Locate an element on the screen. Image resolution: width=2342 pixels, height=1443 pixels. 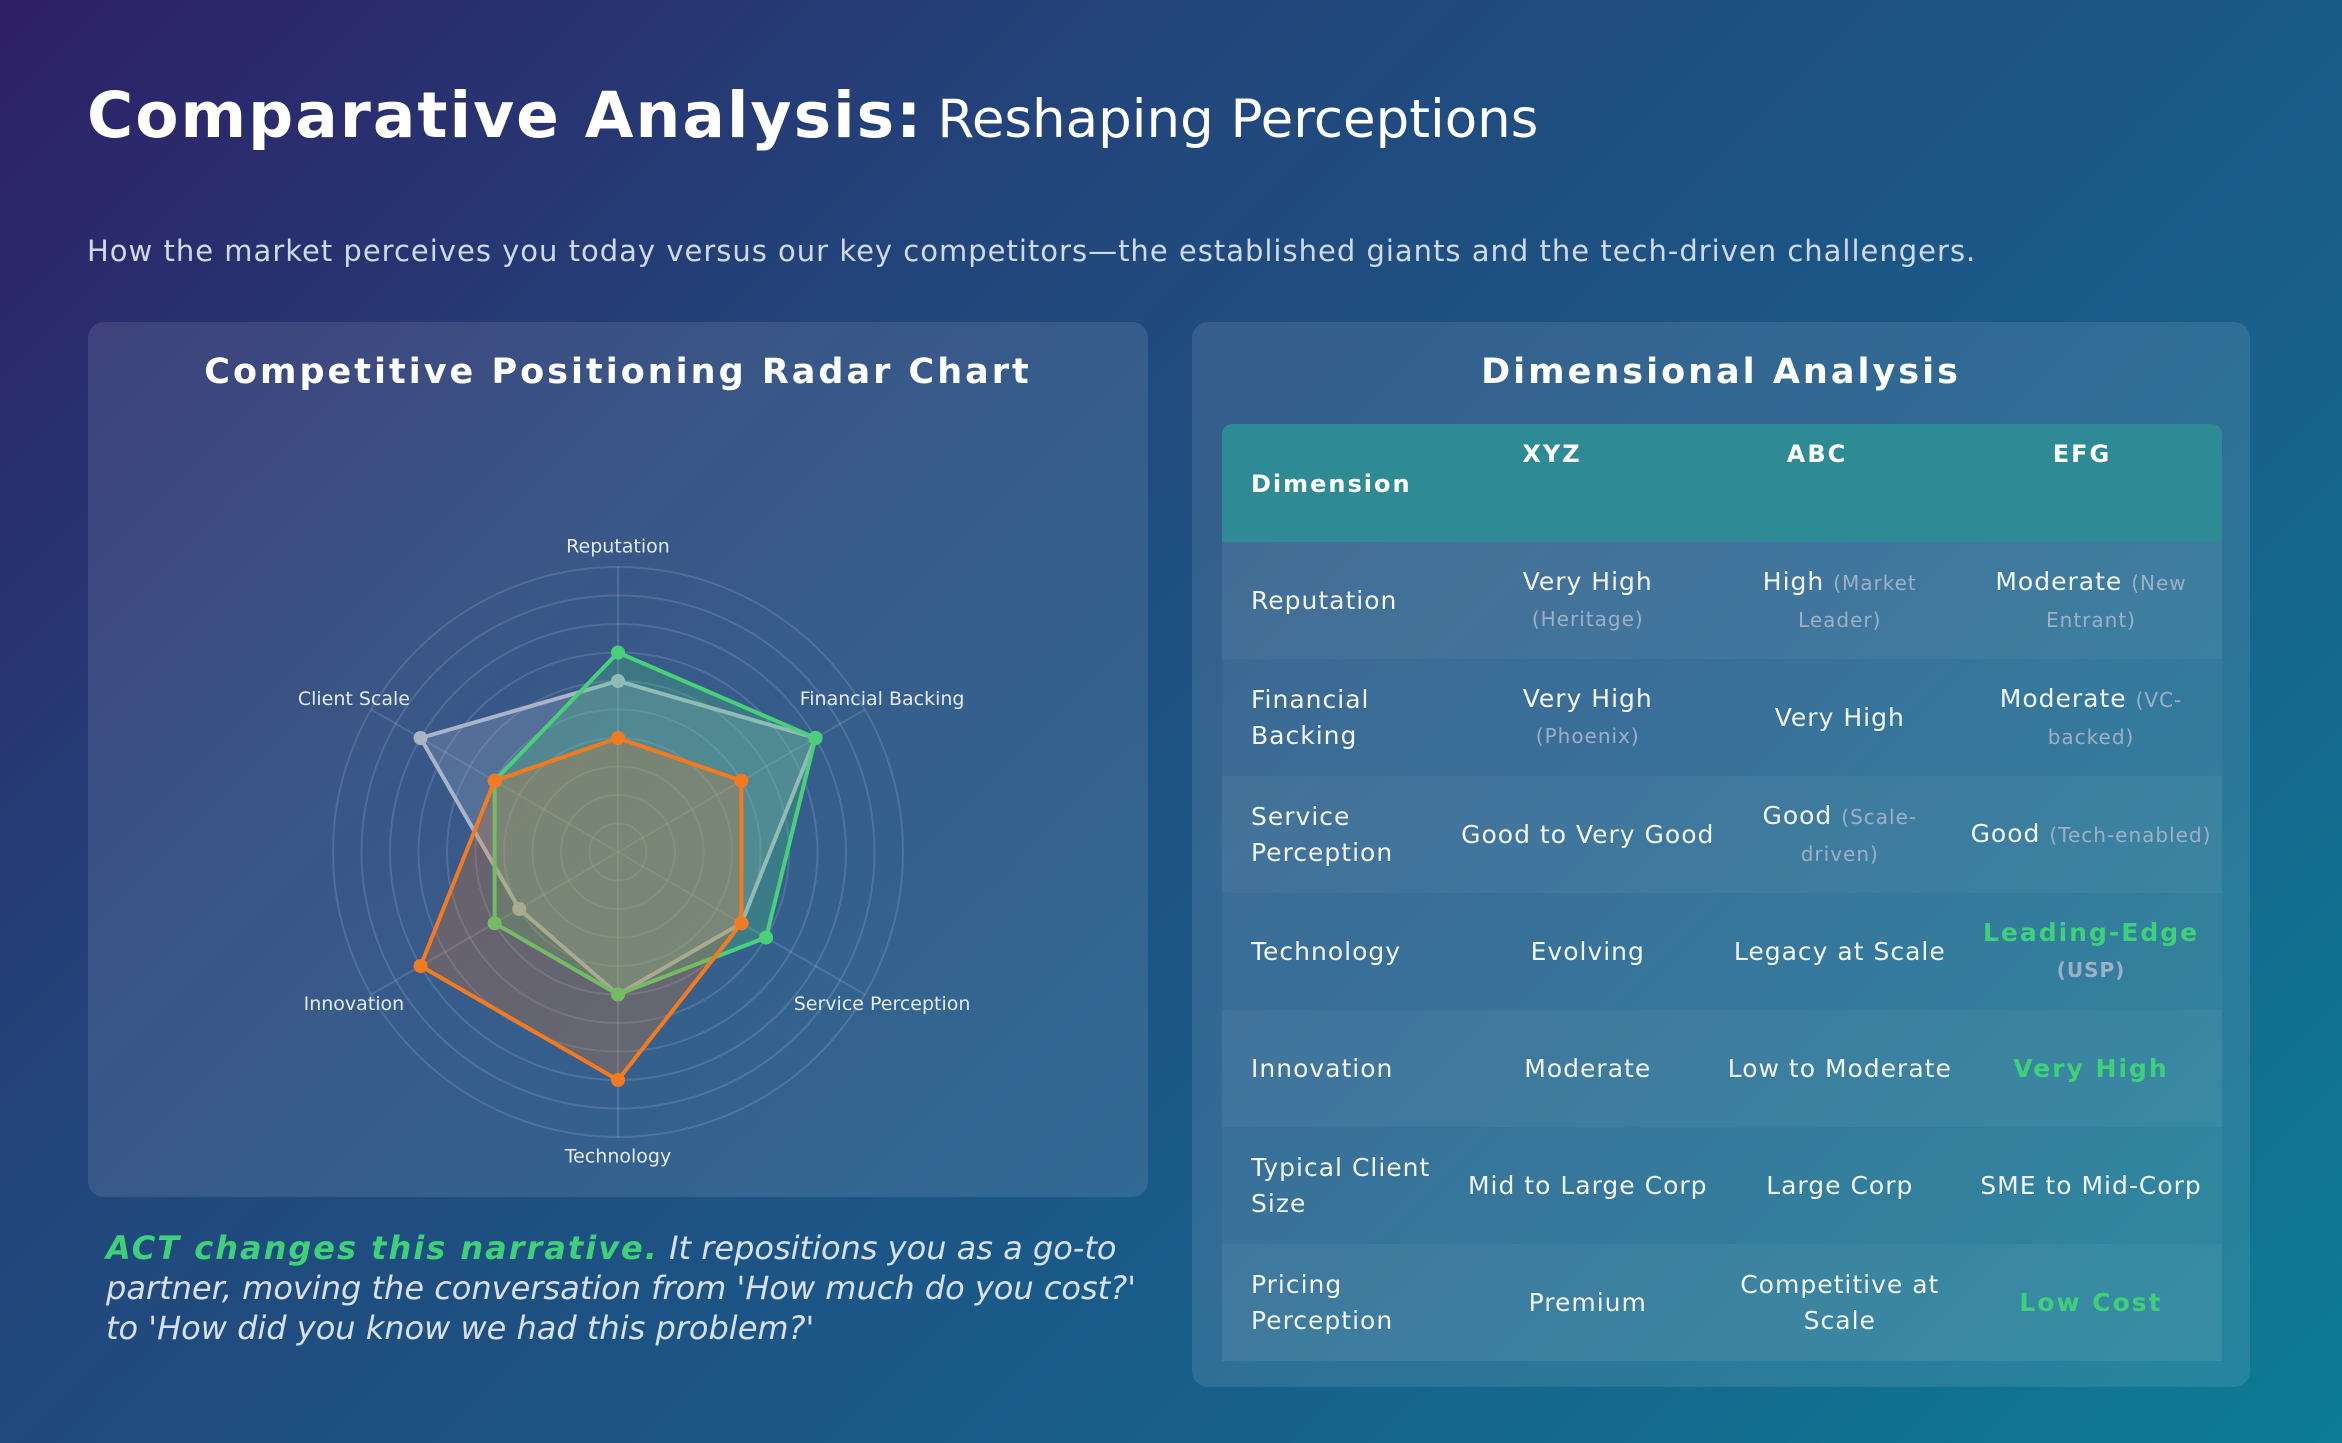
cell-xyz: Very High (Phoenix) is located at coordinates (1588, 717).